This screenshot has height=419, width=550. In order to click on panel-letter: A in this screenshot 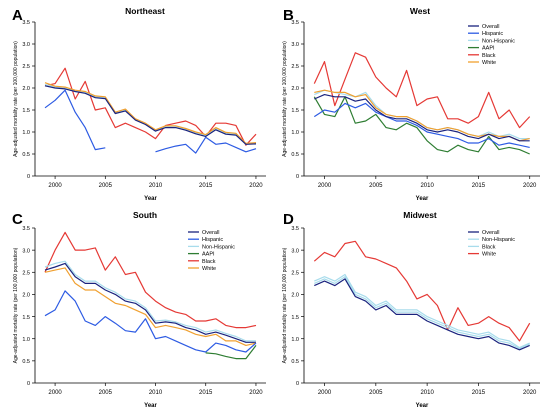, I will do `click(17, 15)`.